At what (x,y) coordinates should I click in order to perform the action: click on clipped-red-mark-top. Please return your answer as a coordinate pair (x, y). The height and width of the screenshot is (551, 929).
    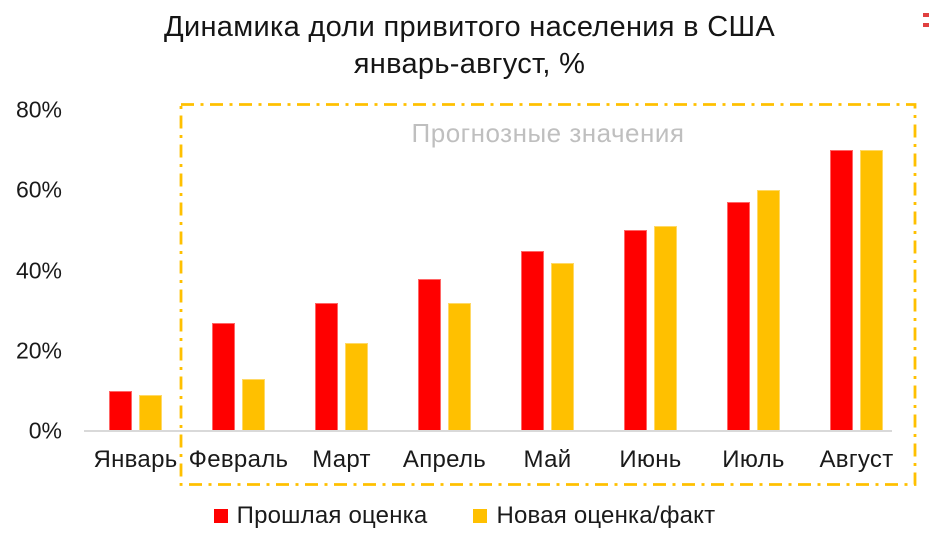
    Looking at the image, I should click on (926, 15).